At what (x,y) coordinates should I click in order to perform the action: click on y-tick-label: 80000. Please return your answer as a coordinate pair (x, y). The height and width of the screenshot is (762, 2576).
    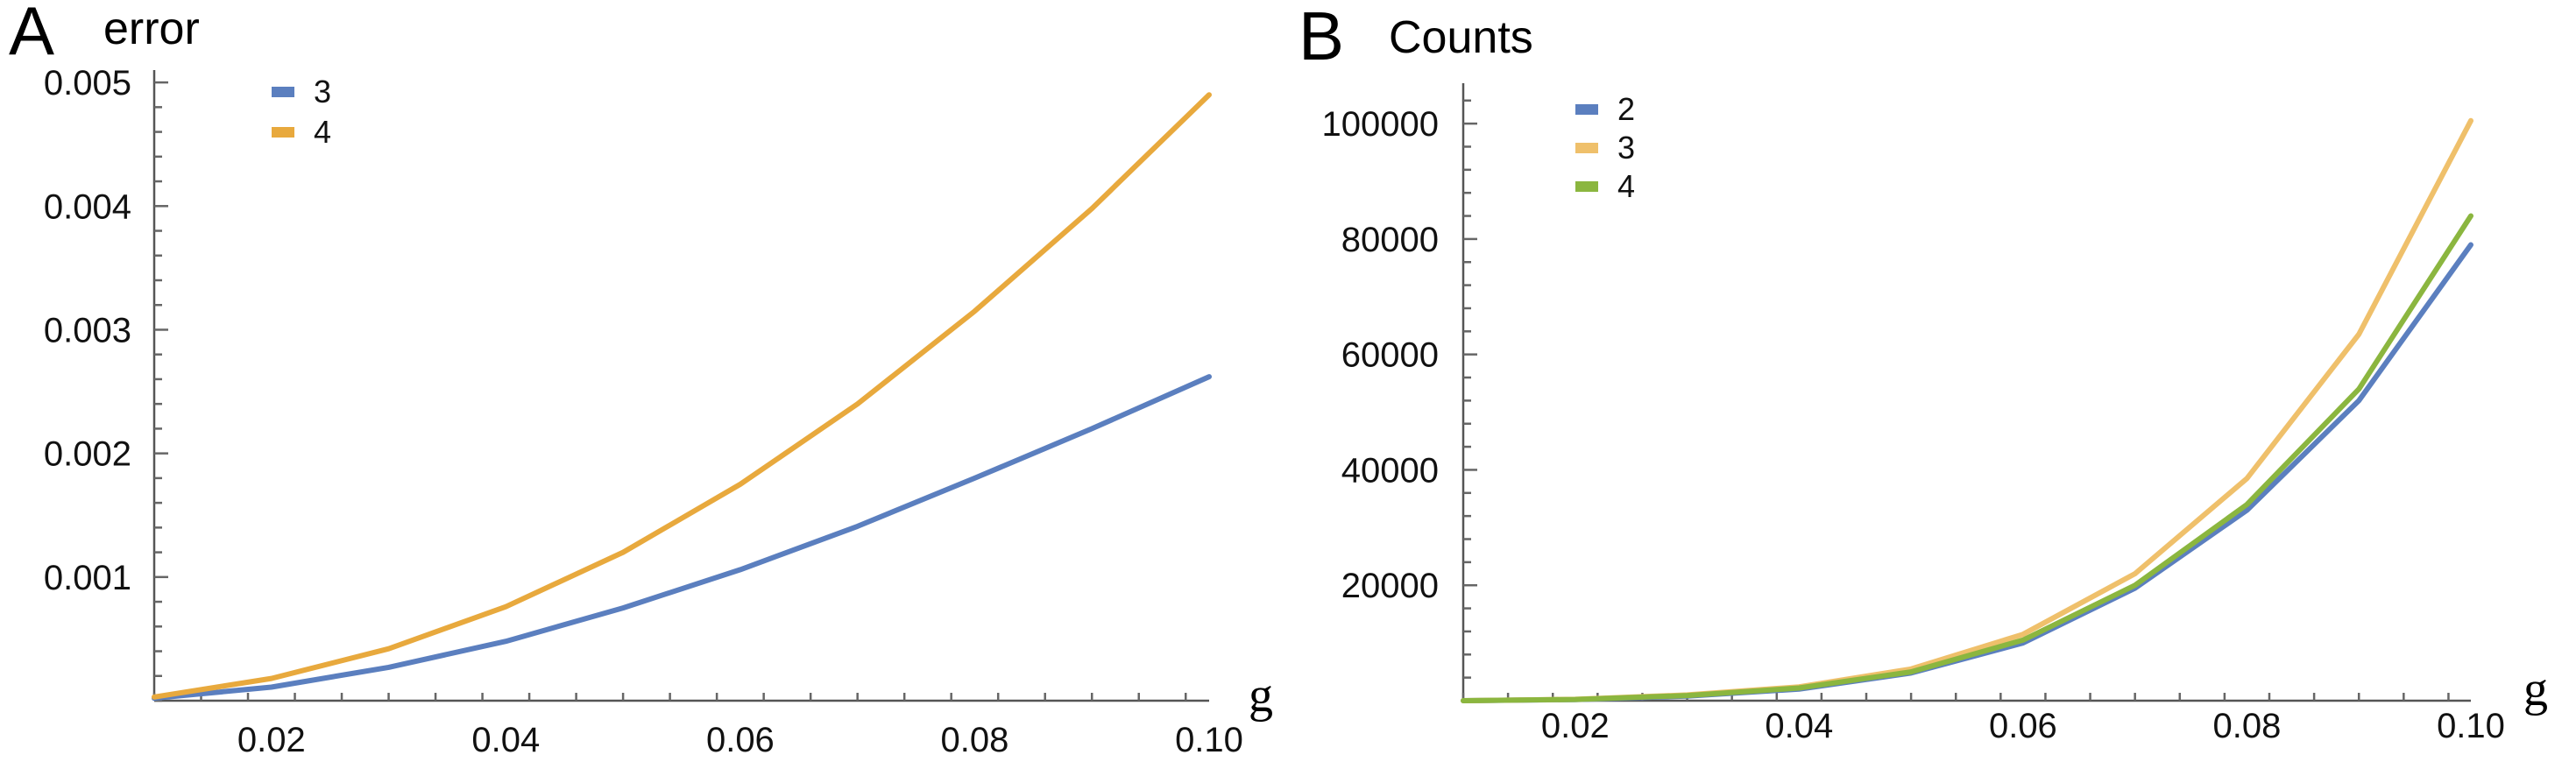
    Looking at the image, I should click on (1390, 240).